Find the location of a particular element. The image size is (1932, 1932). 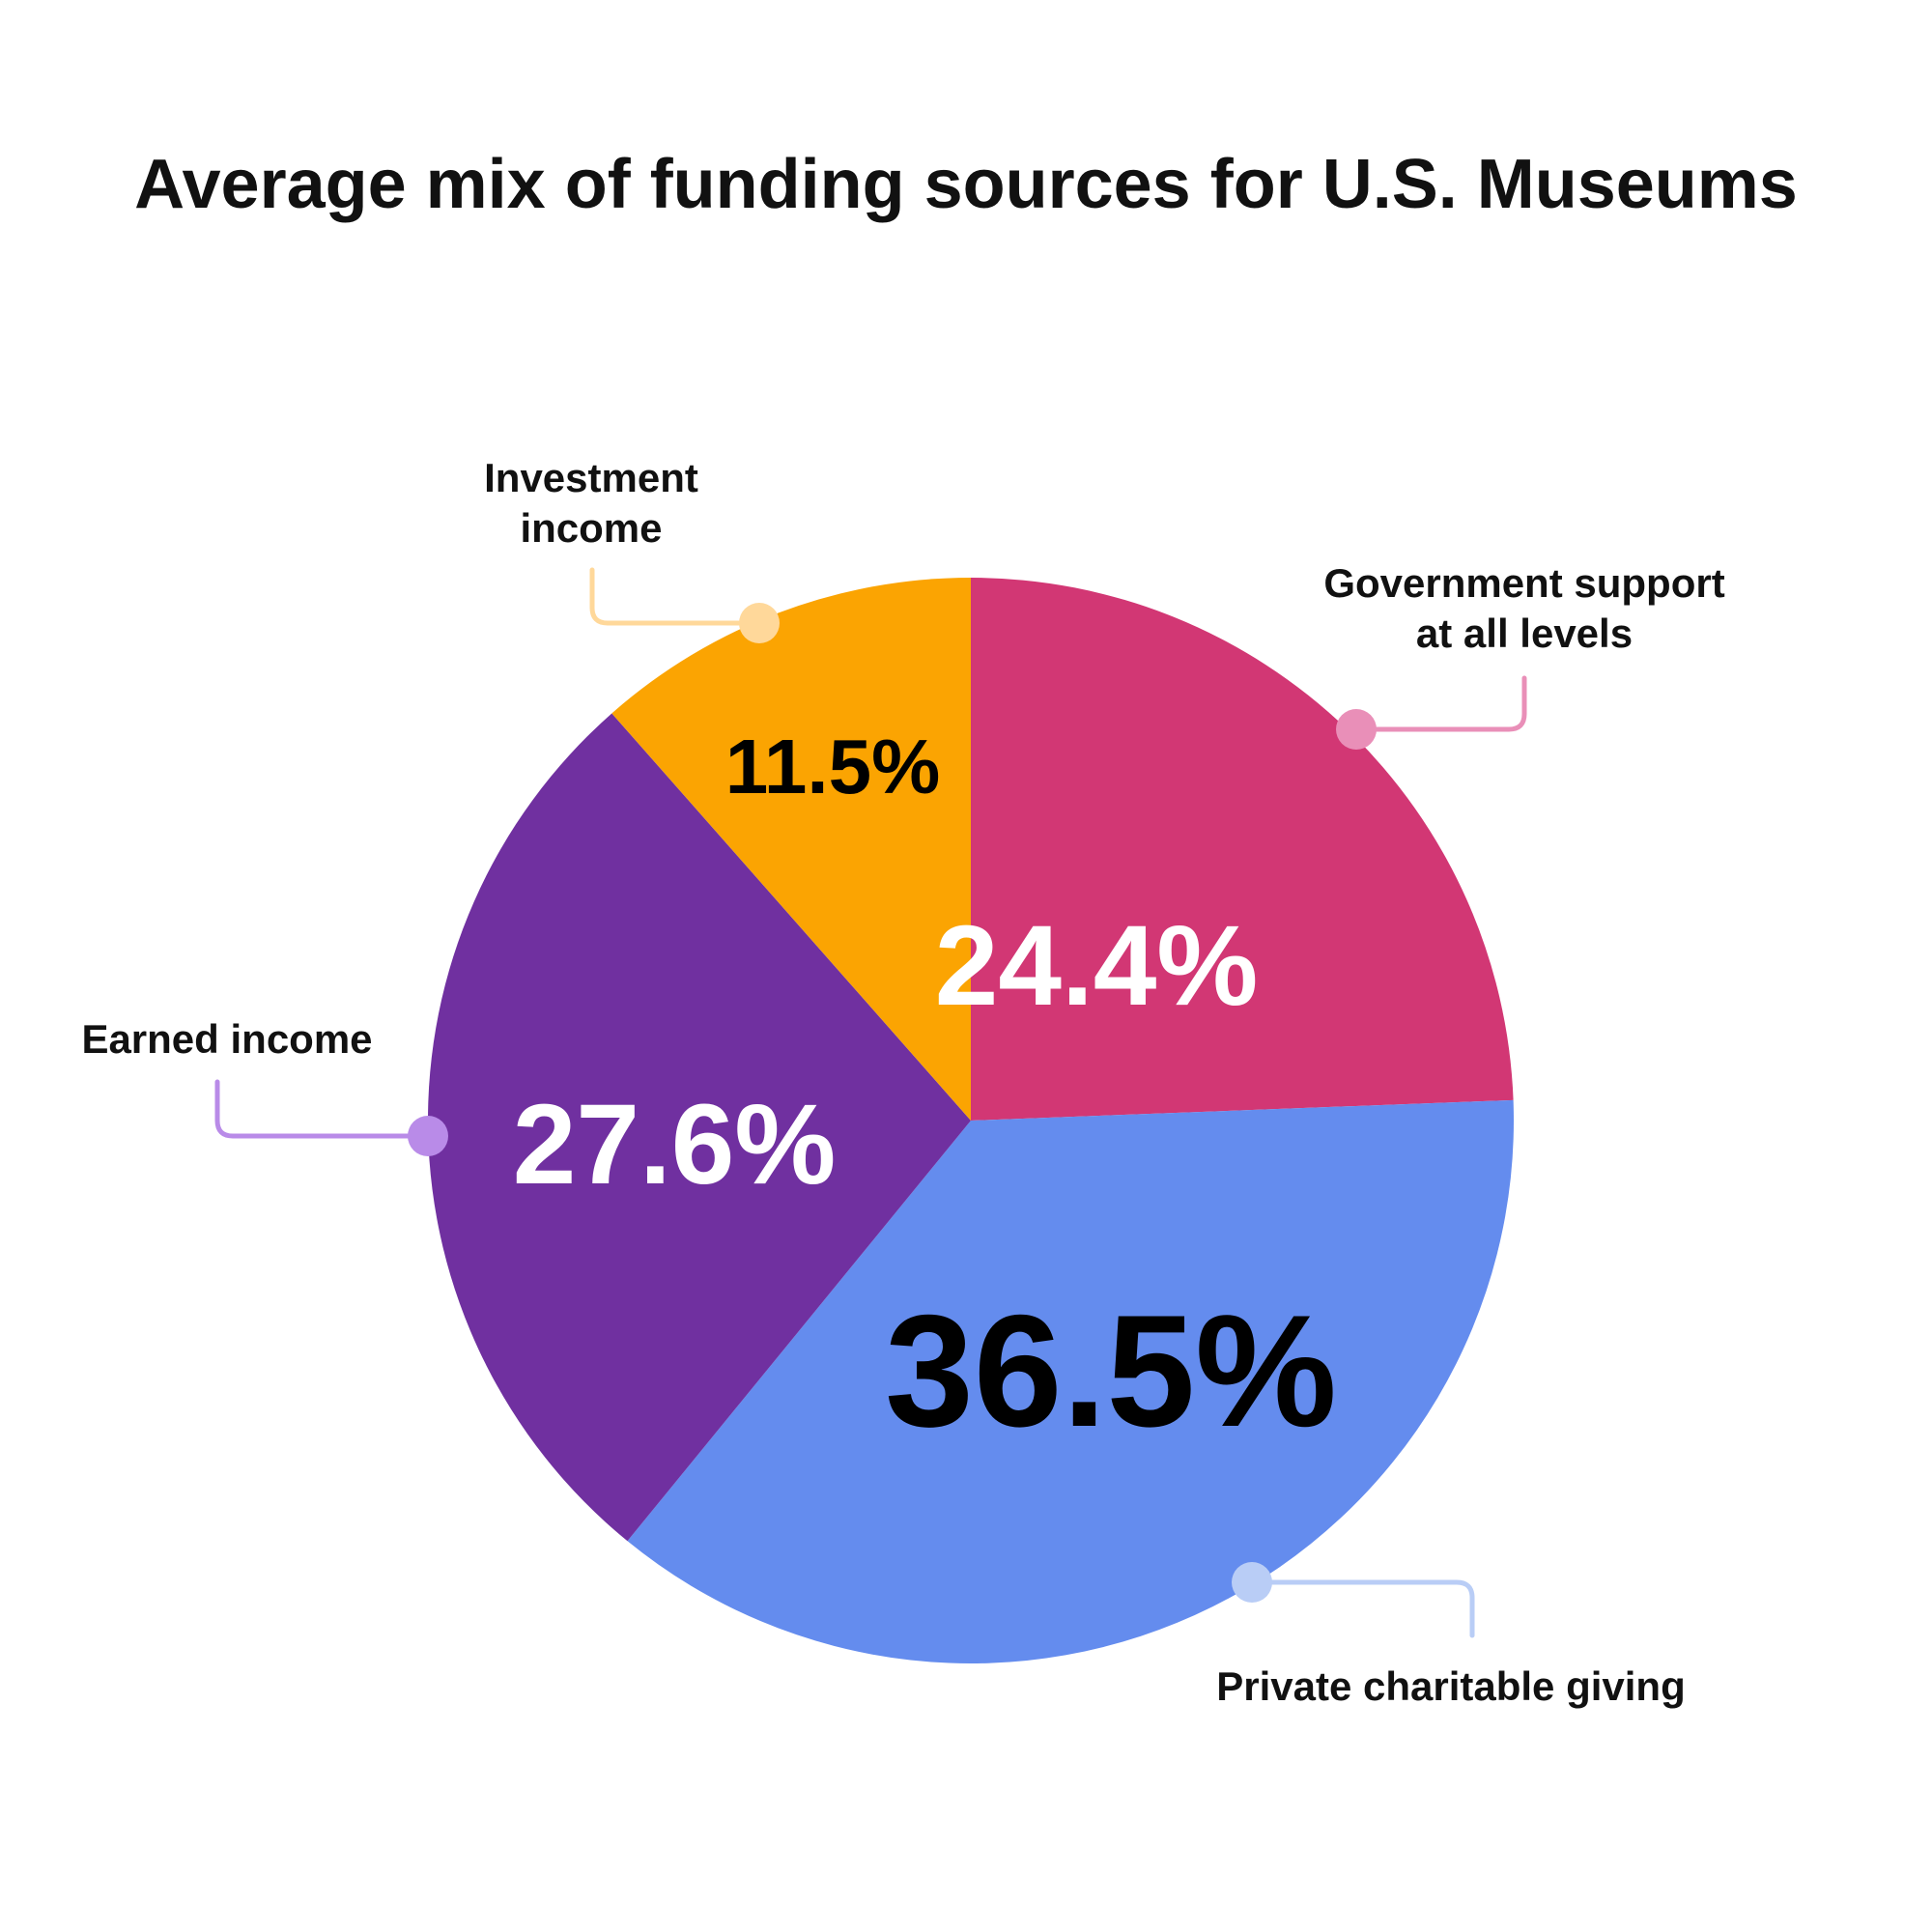

pie-slice-investment-income is located at coordinates (791, 849).